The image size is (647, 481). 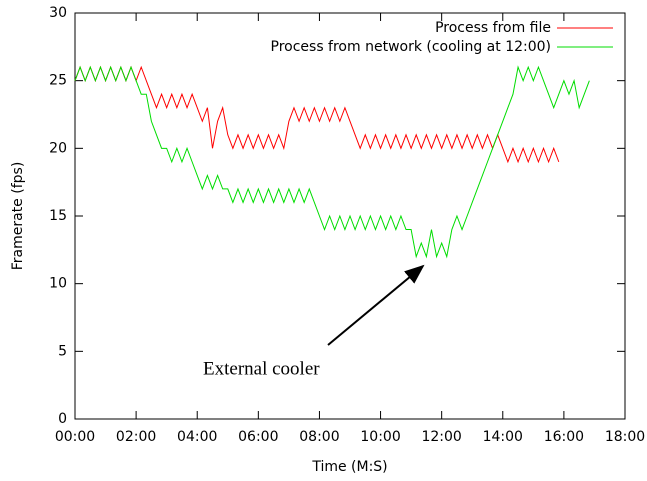 What do you see at coordinates (58, 216) in the screenshot?
I see `y-tick-label: 15` at bounding box center [58, 216].